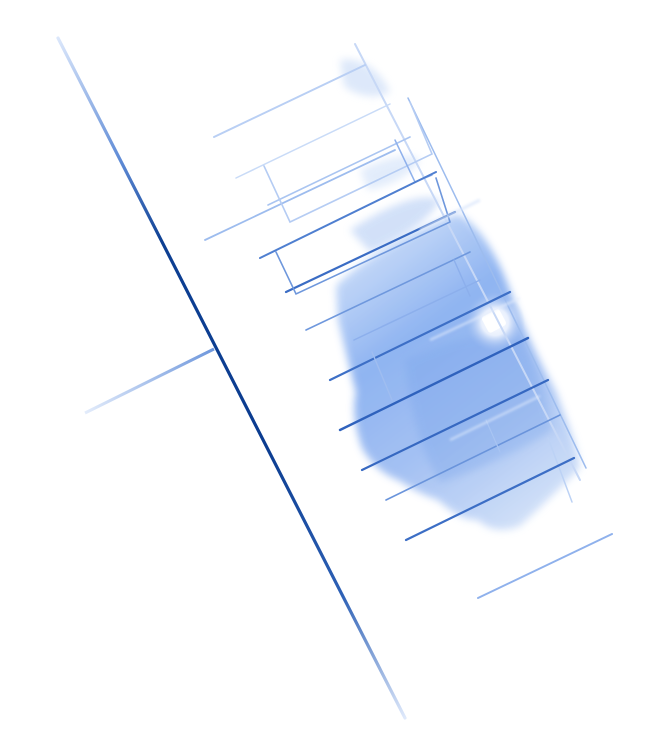 This screenshot has height=738, width=647. What do you see at coordinates (390, 155) in the screenshot?
I see `pale-upper-shading` at bounding box center [390, 155].